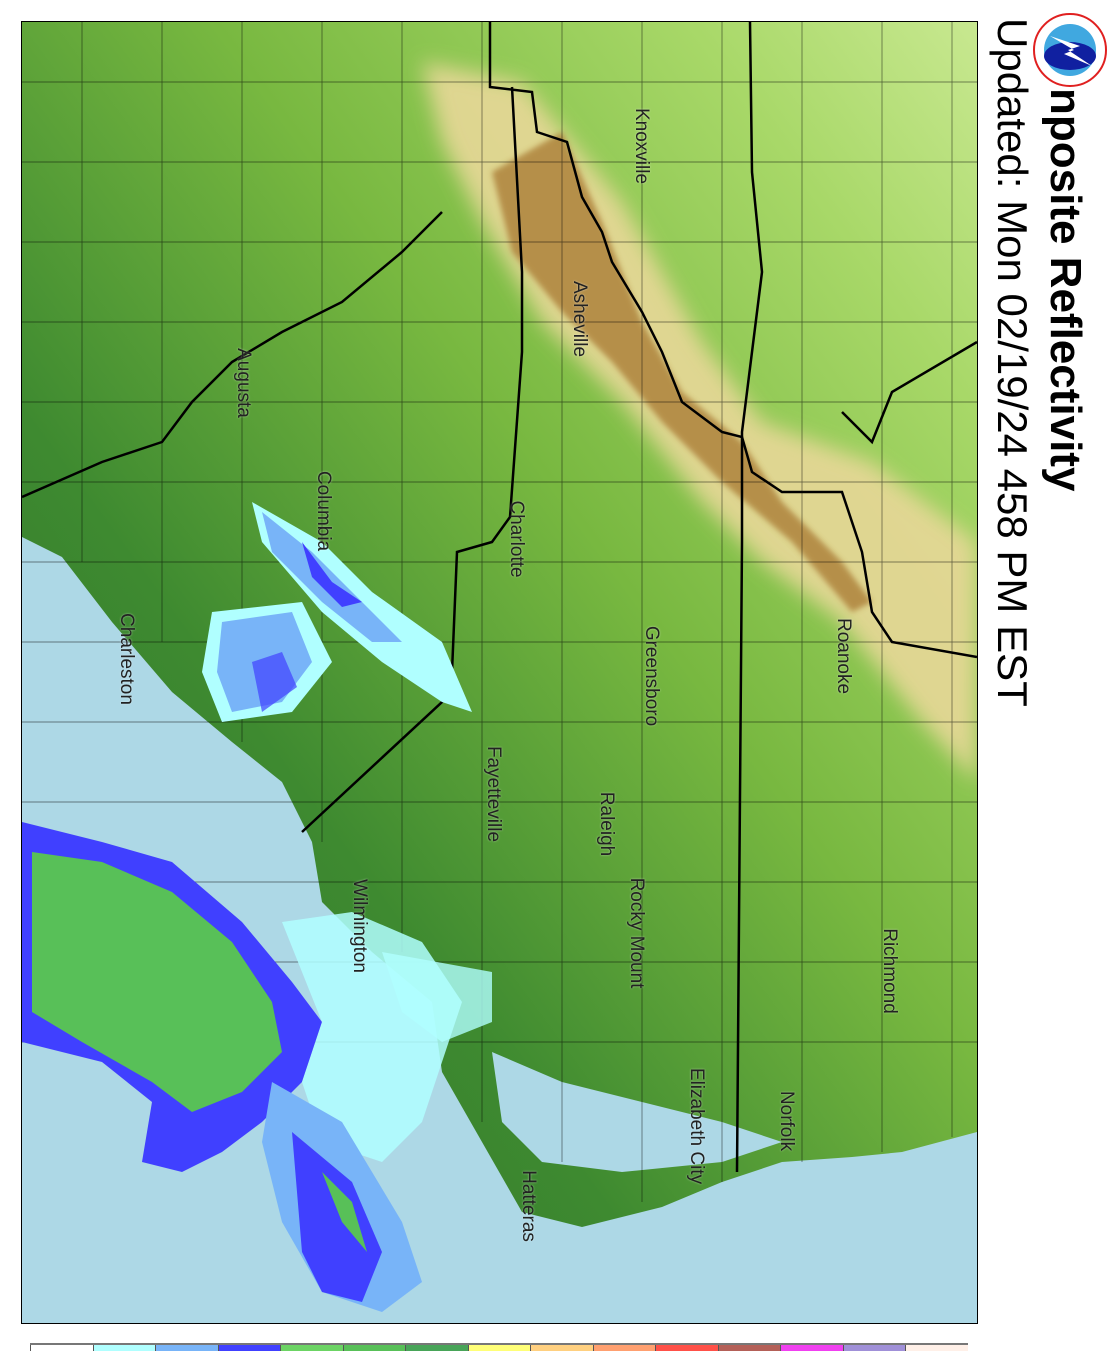 Image resolution: width=1108 pixels, height=1369 pixels. What do you see at coordinates (682, 372) in the screenshot?
I see `mountain-ridge` at bounding box center [682, 372].